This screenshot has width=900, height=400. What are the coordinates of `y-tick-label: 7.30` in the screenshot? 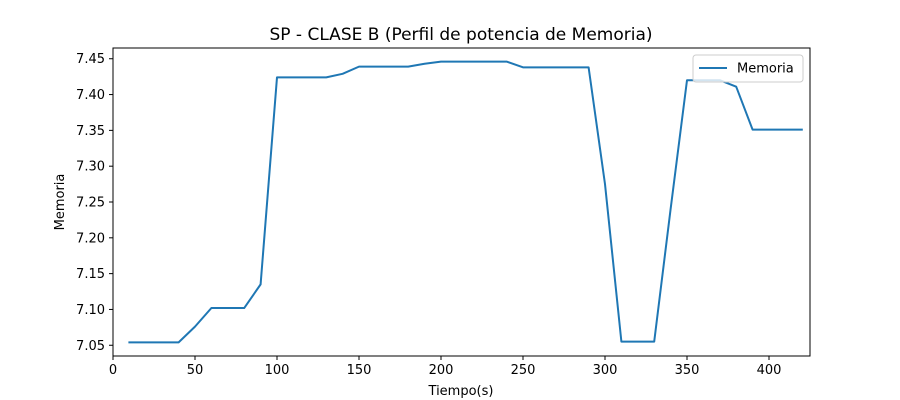 It's located at (90, 167).